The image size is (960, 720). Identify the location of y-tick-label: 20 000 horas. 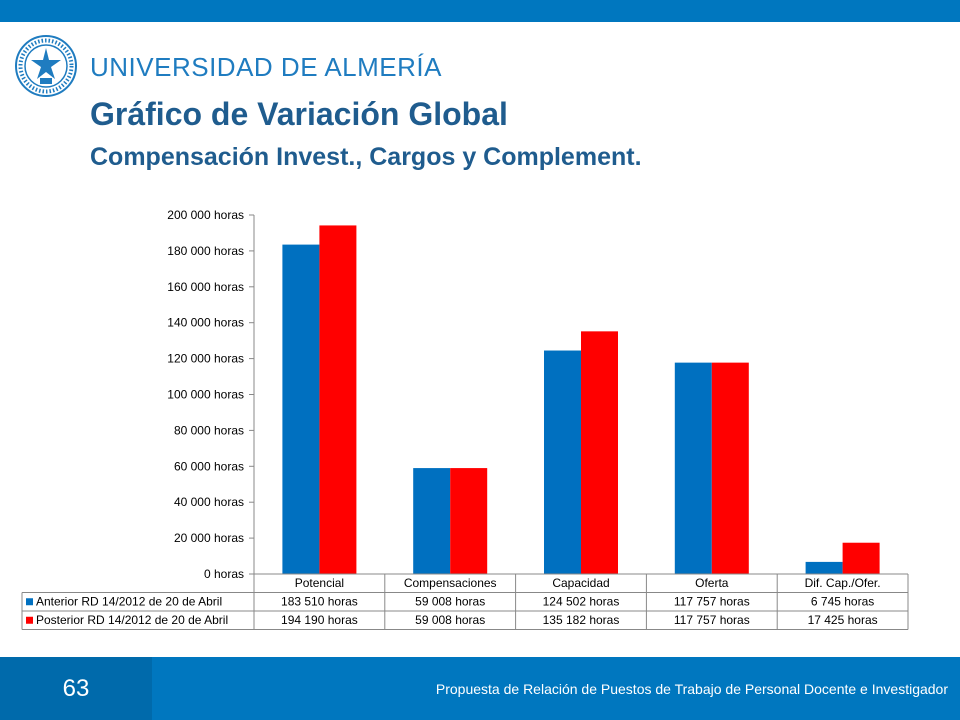
(209, 538).